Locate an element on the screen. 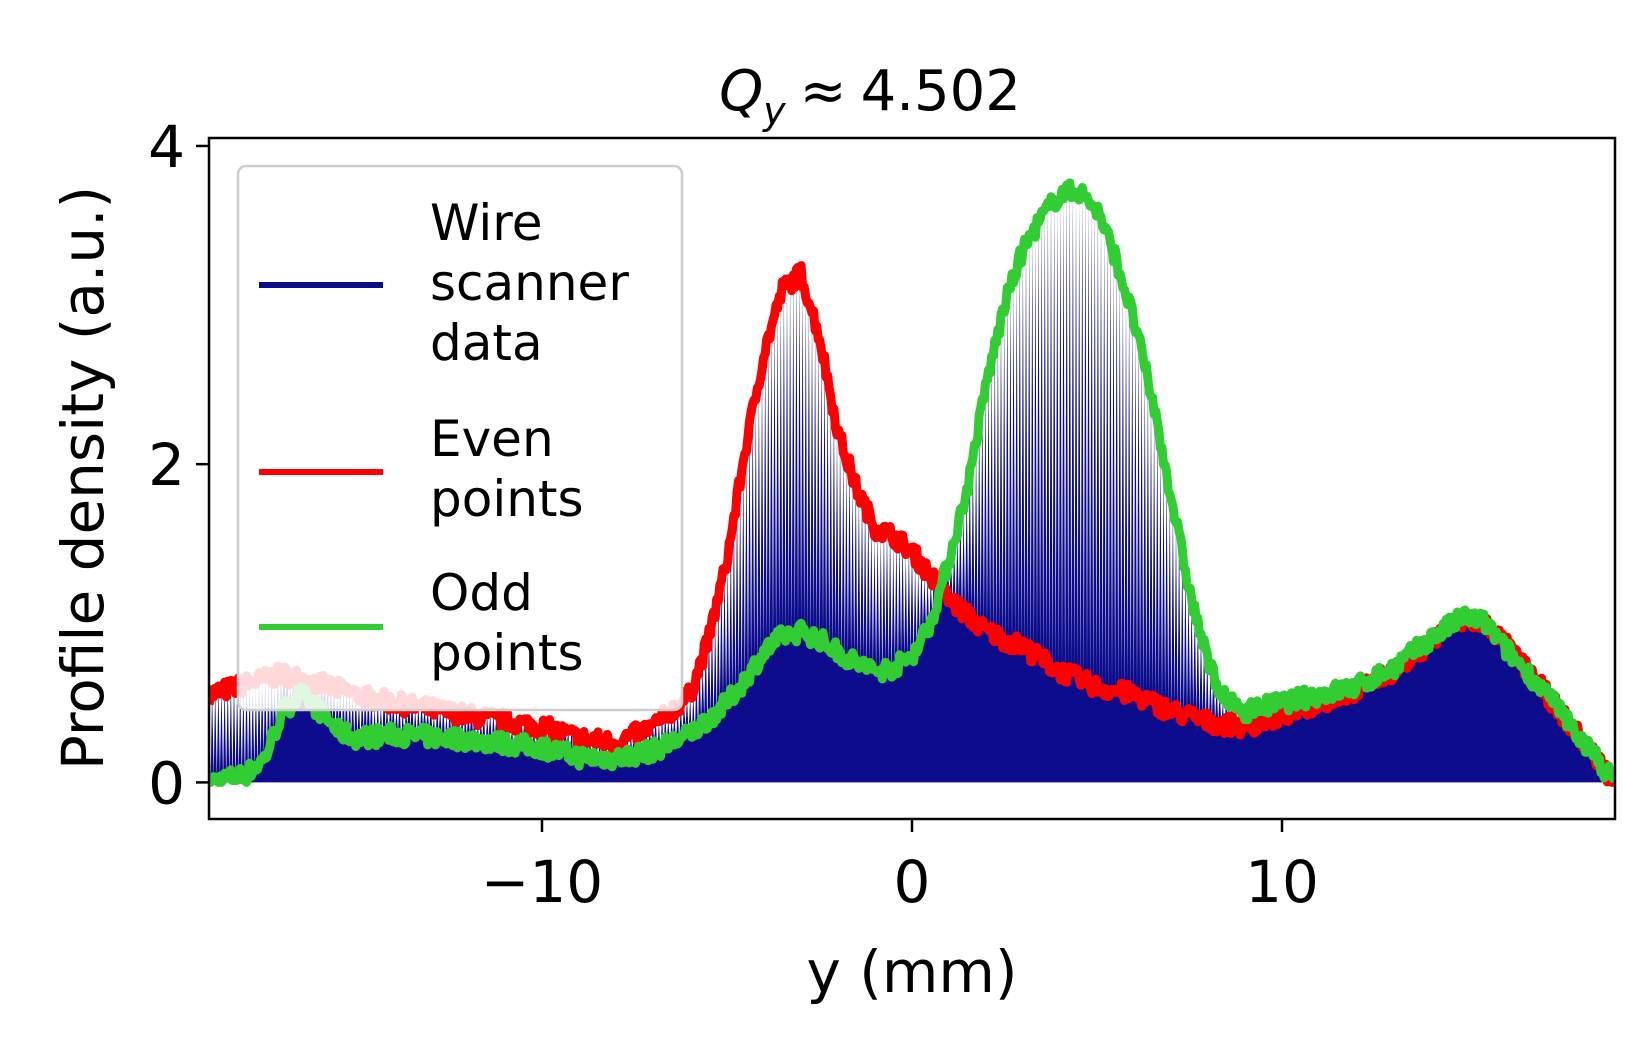 The width and height of the screenshot is (1650, 1050). title-relation: ≈ is located at coordinates (823, 91).